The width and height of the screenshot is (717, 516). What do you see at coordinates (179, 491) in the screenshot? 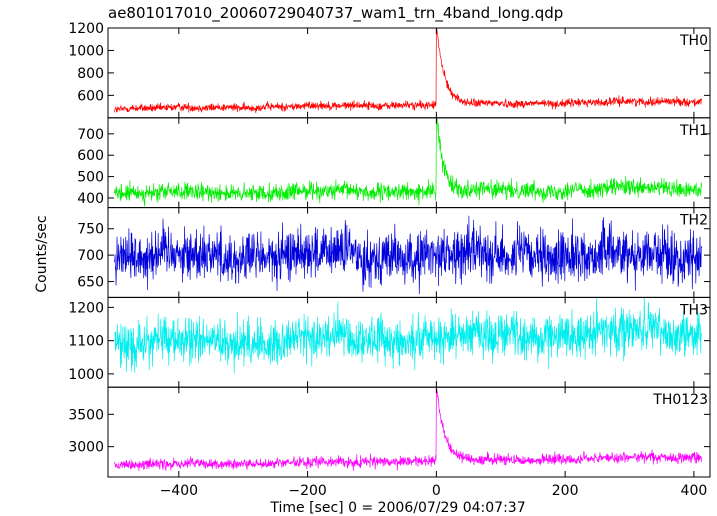
I see `x-tick-label: −400` at bounding box center [179, 491].